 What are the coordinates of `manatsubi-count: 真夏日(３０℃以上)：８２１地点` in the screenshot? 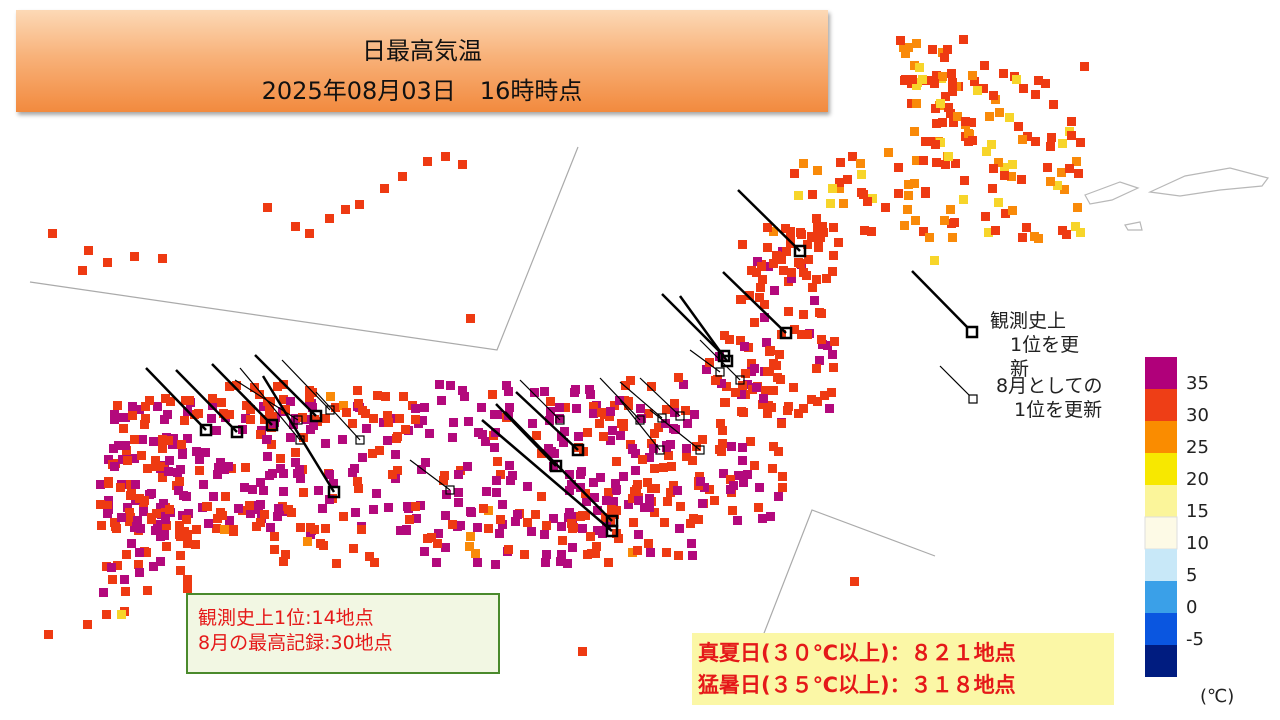 It's located at (857, 653).